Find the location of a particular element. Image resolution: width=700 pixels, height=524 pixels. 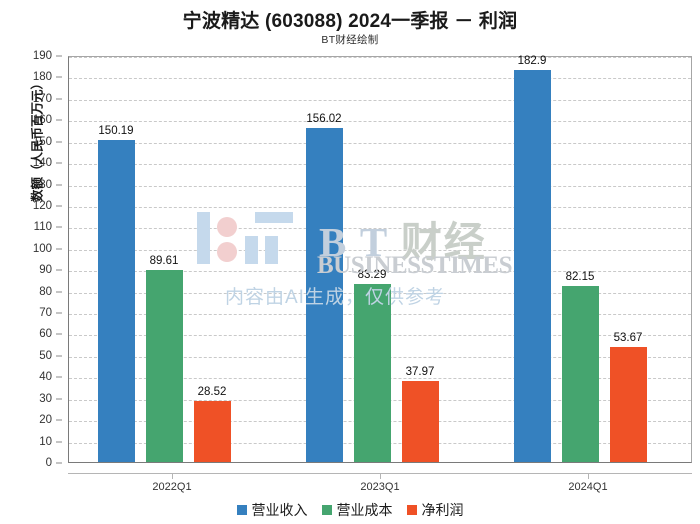

bar-value-label: 89.61 is located at coordinates (164, 261).